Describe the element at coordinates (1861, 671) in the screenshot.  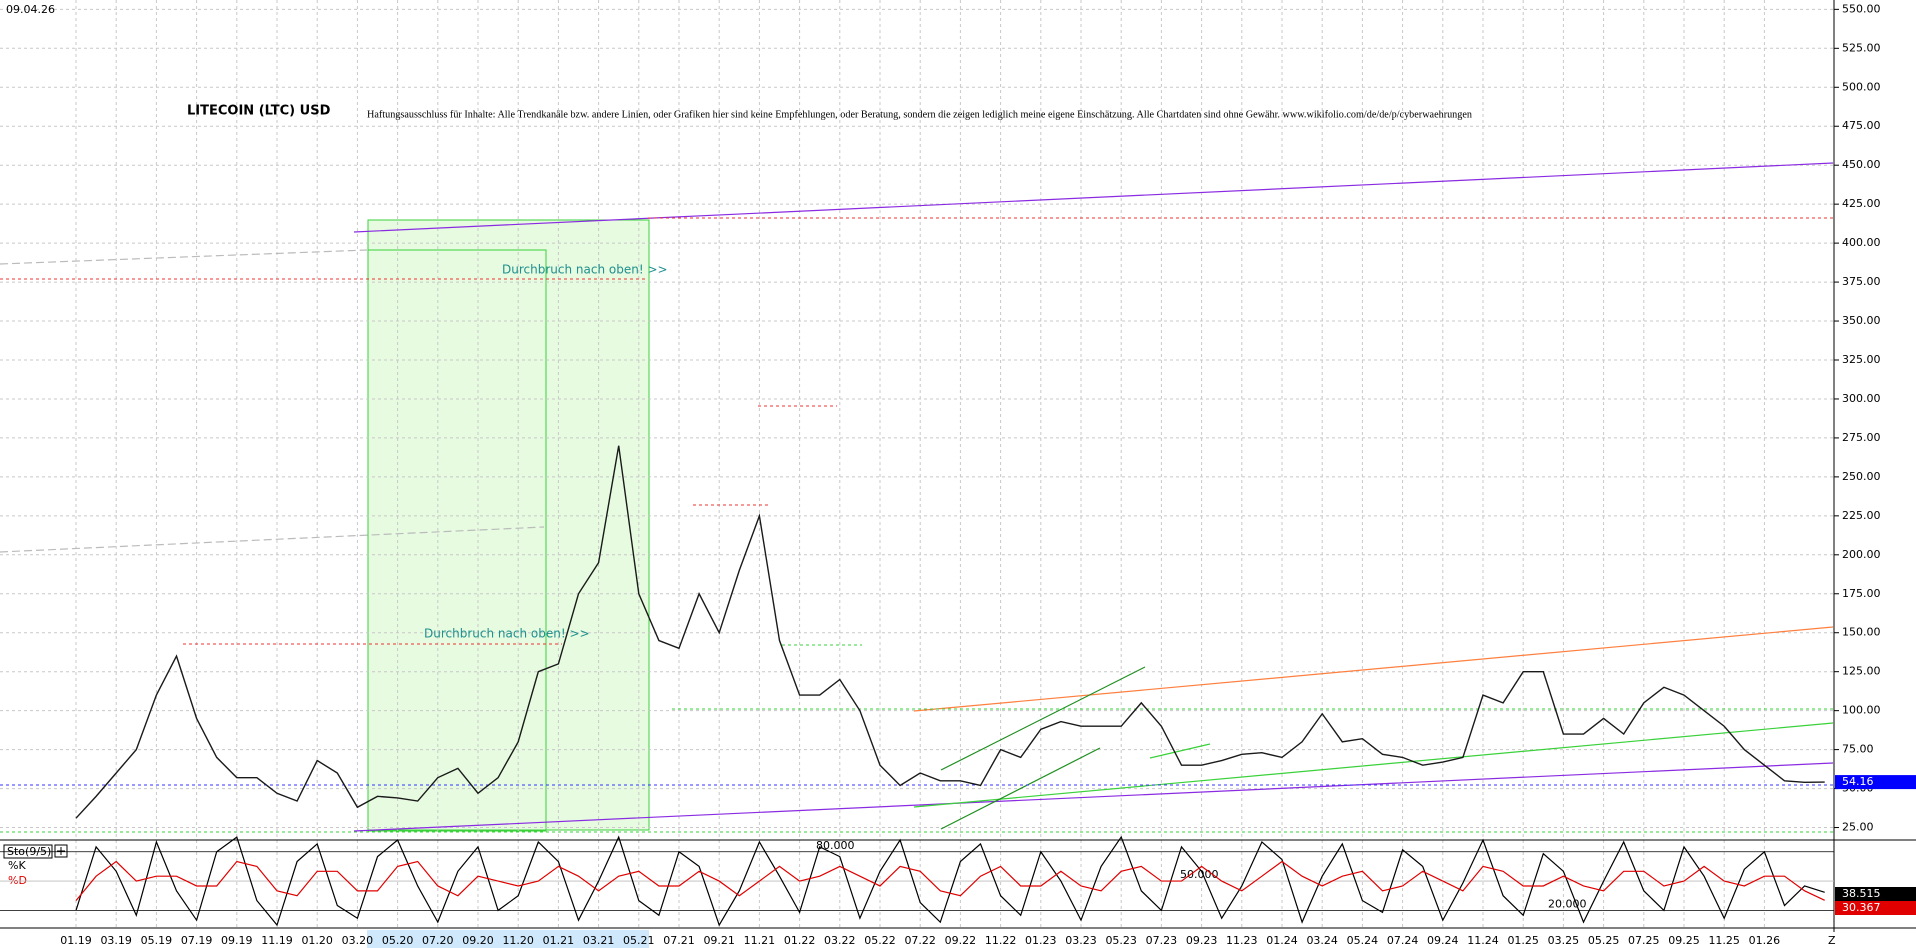
I see `y-tick-label: 125.00` at that location.